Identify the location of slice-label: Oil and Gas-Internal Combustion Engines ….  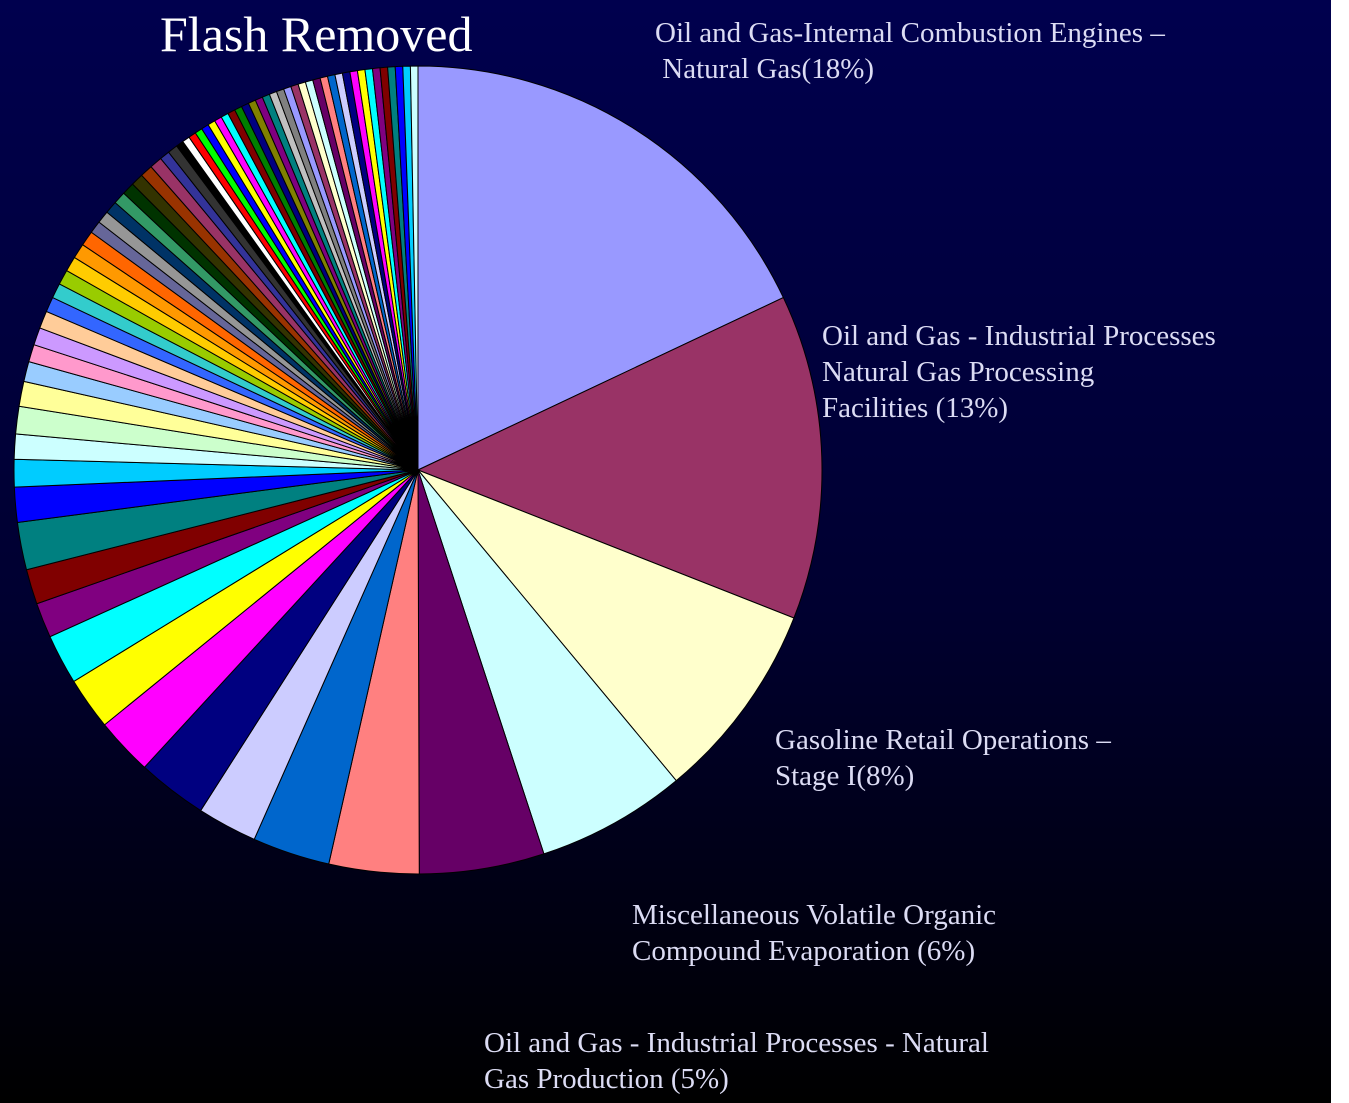
(910, 51).